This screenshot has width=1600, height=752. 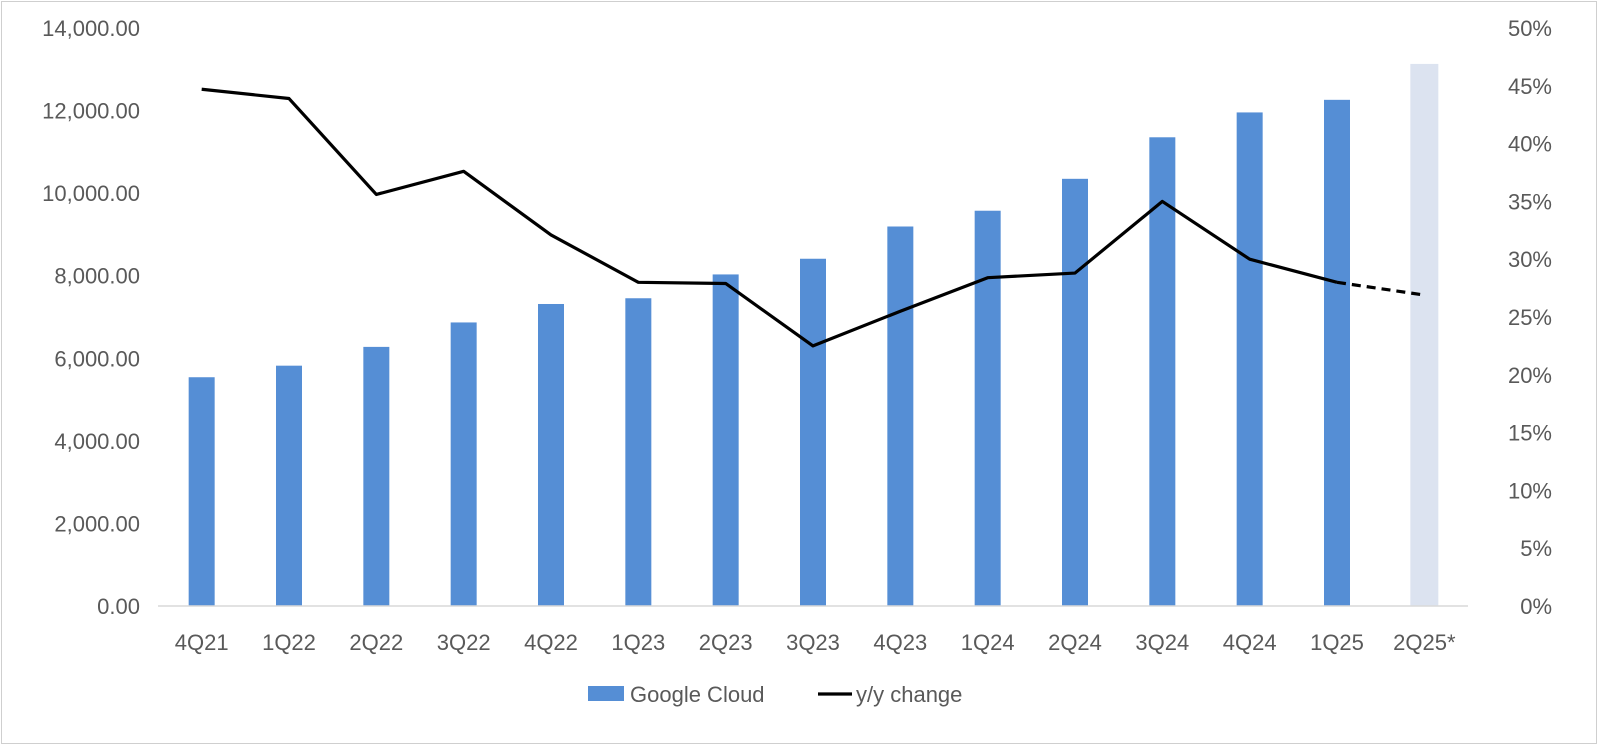 I want to click on y-left-tick-label: 14,000.00, so click(x=91, y=28).